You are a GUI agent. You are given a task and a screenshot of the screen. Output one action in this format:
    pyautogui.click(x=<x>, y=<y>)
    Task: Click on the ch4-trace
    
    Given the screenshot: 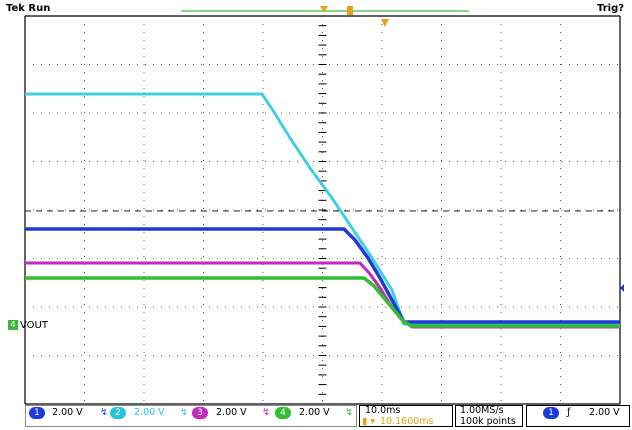 What is the action you would take?
    pyautogui.click(x=322, y=302)
    